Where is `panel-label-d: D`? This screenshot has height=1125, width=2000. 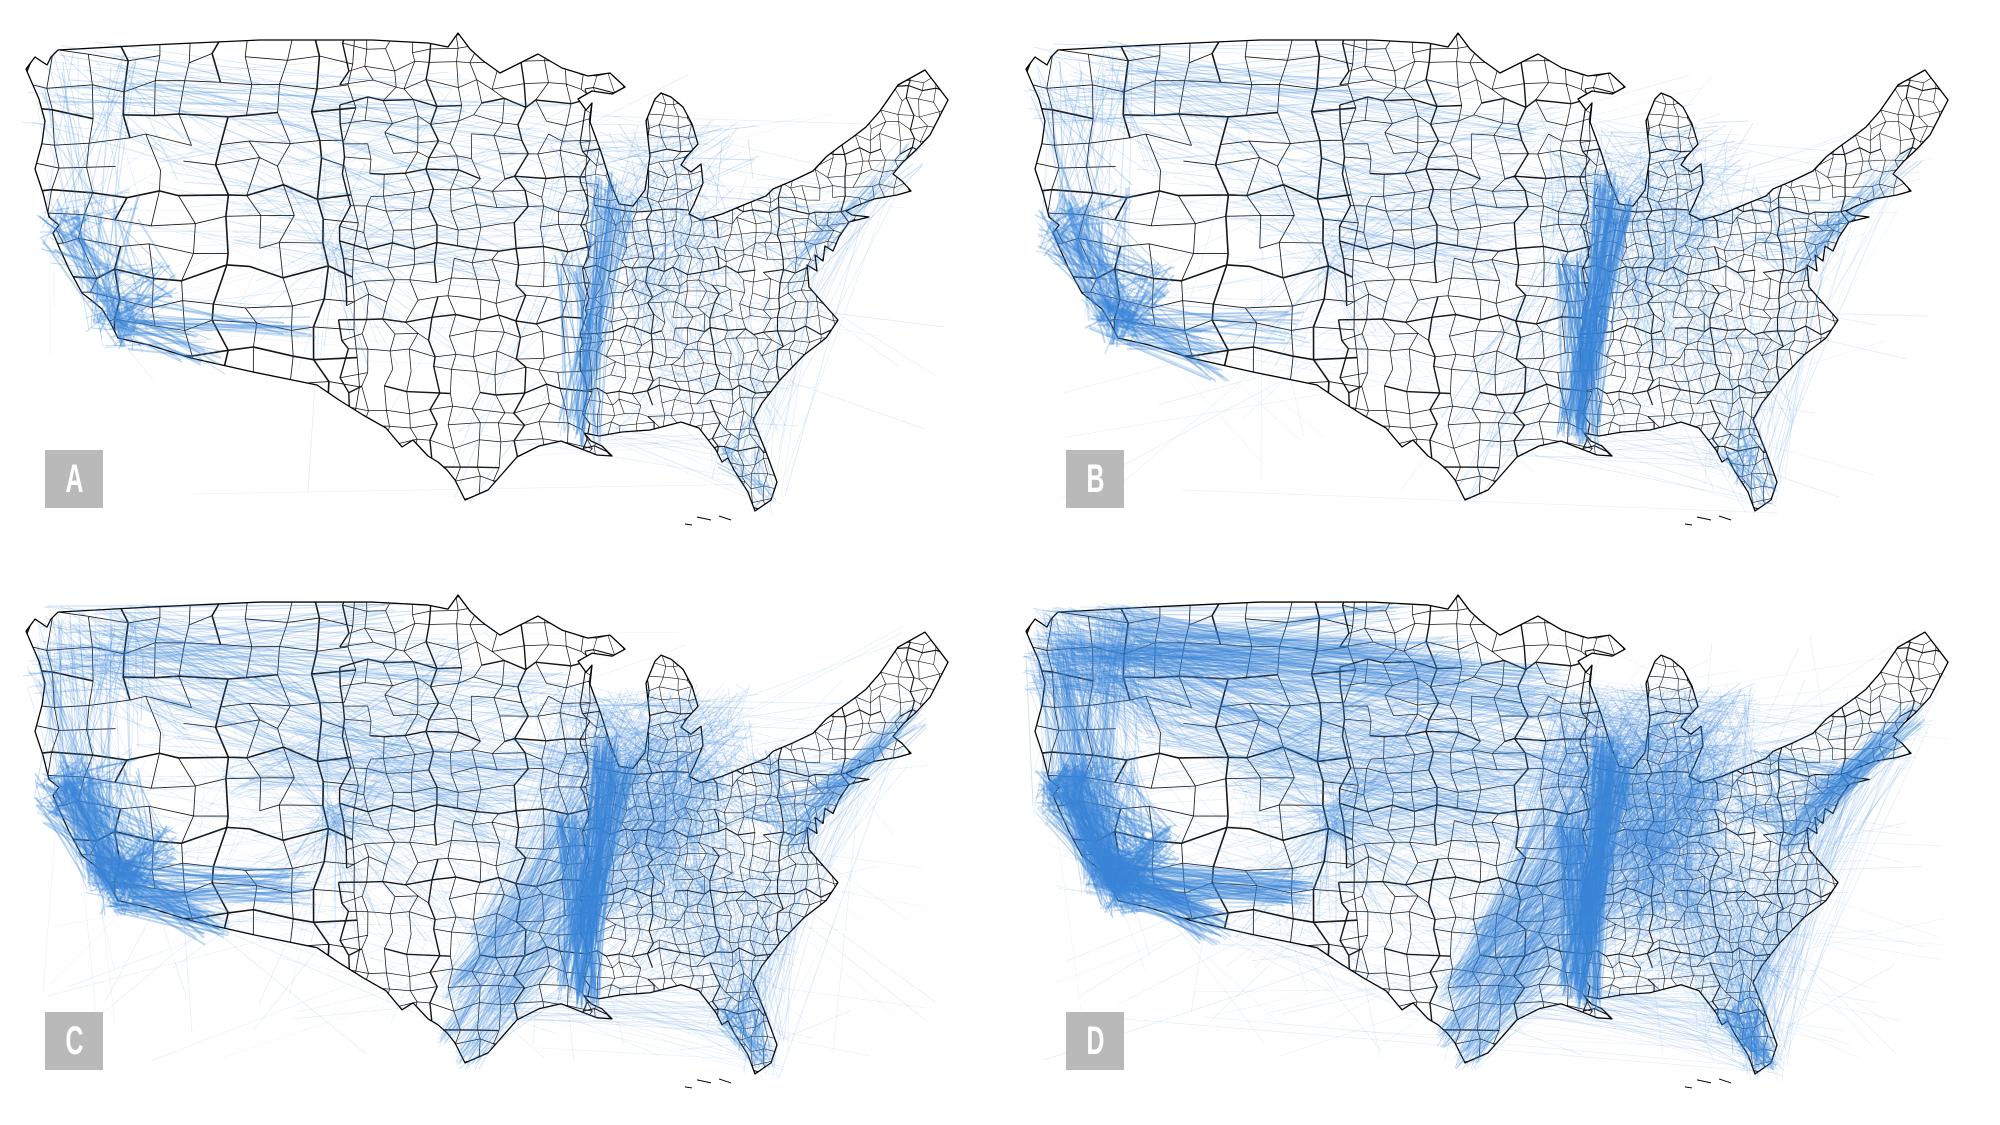 panel-label-d: D is located at coordinates (1095, 1041).